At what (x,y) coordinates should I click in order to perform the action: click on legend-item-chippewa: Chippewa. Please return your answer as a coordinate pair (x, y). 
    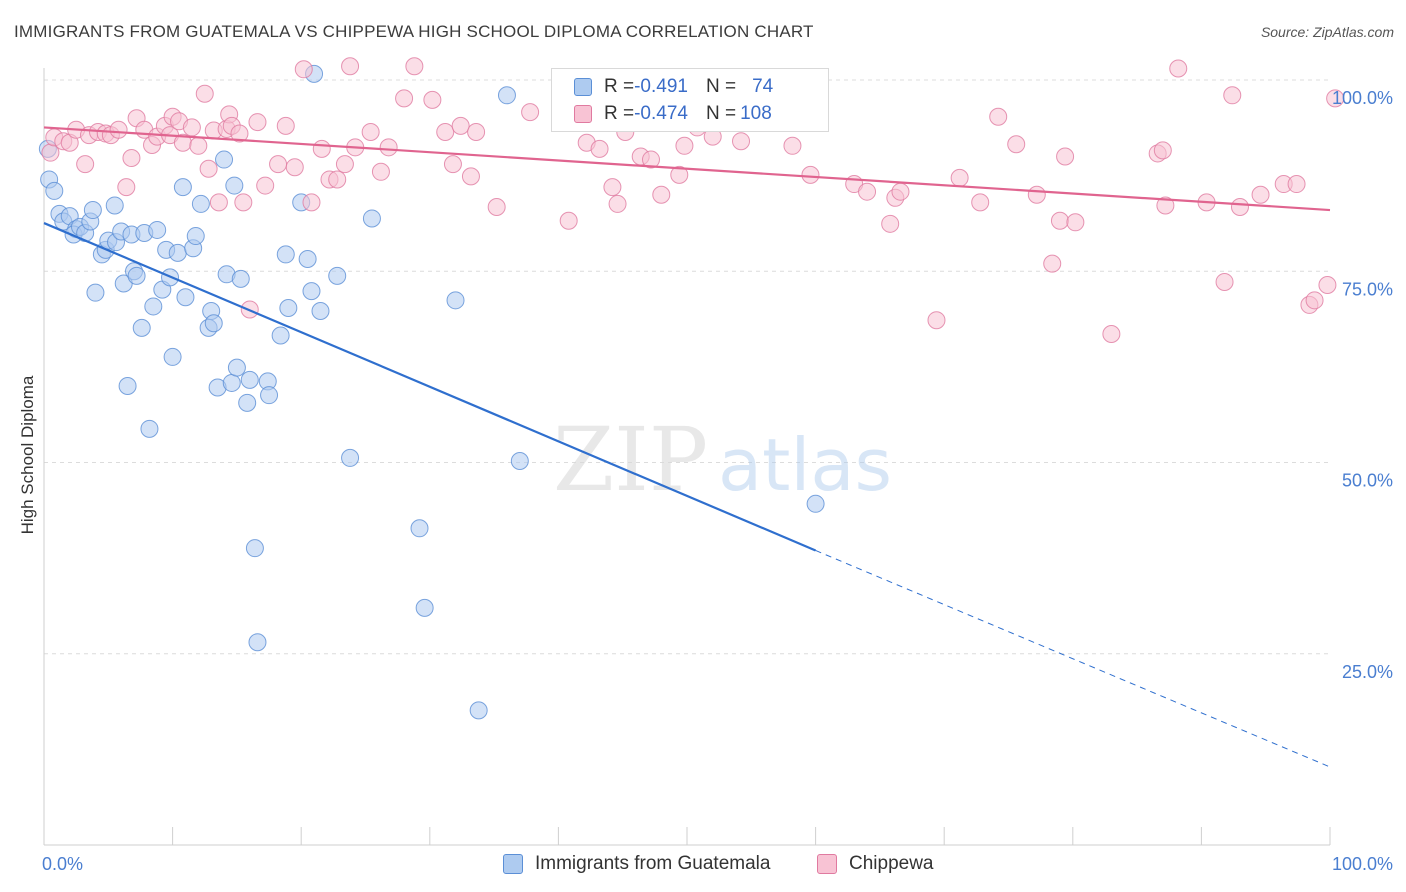
    Looking at the image, I should click on (875, 864).